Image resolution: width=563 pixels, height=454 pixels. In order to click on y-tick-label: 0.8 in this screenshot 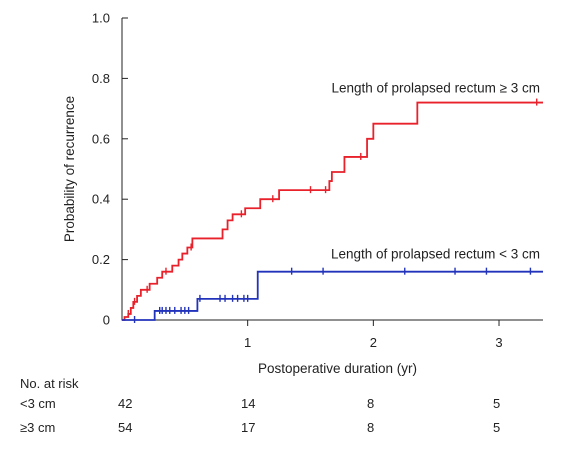, I will do `click(101, 78)`.